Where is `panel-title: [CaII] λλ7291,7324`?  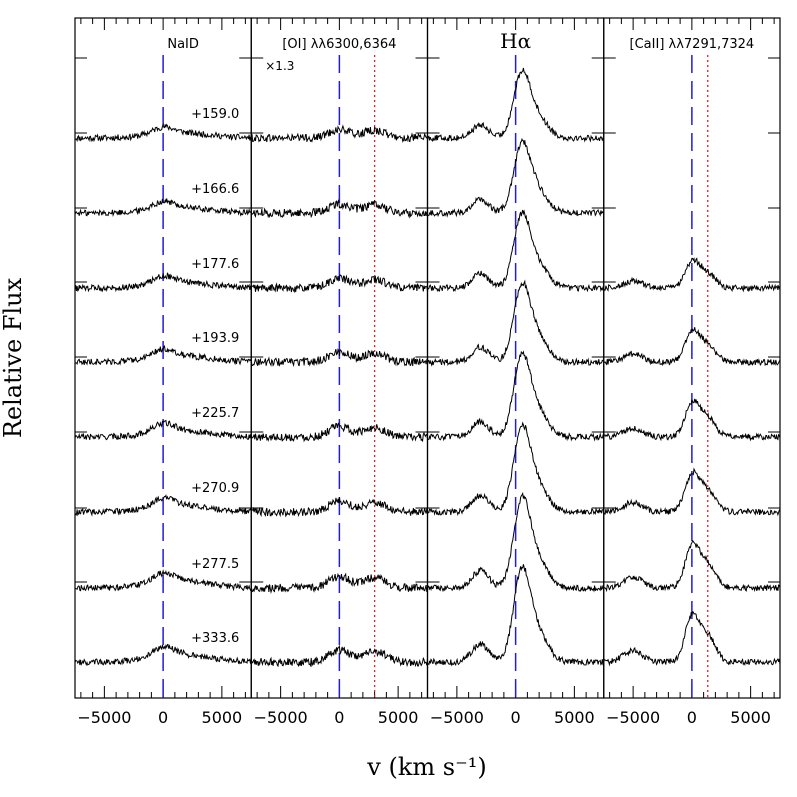
panel-title: [CaII] λλ7291,7324 is located at coordinates (692, 44).